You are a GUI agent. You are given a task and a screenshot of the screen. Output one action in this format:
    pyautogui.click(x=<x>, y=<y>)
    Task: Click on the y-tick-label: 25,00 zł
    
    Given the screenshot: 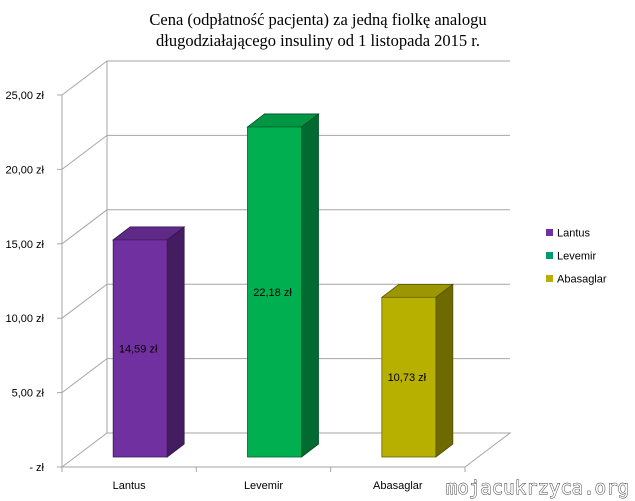 What is the action you would take?
    pyautogui.click(x=24, y=96)
    